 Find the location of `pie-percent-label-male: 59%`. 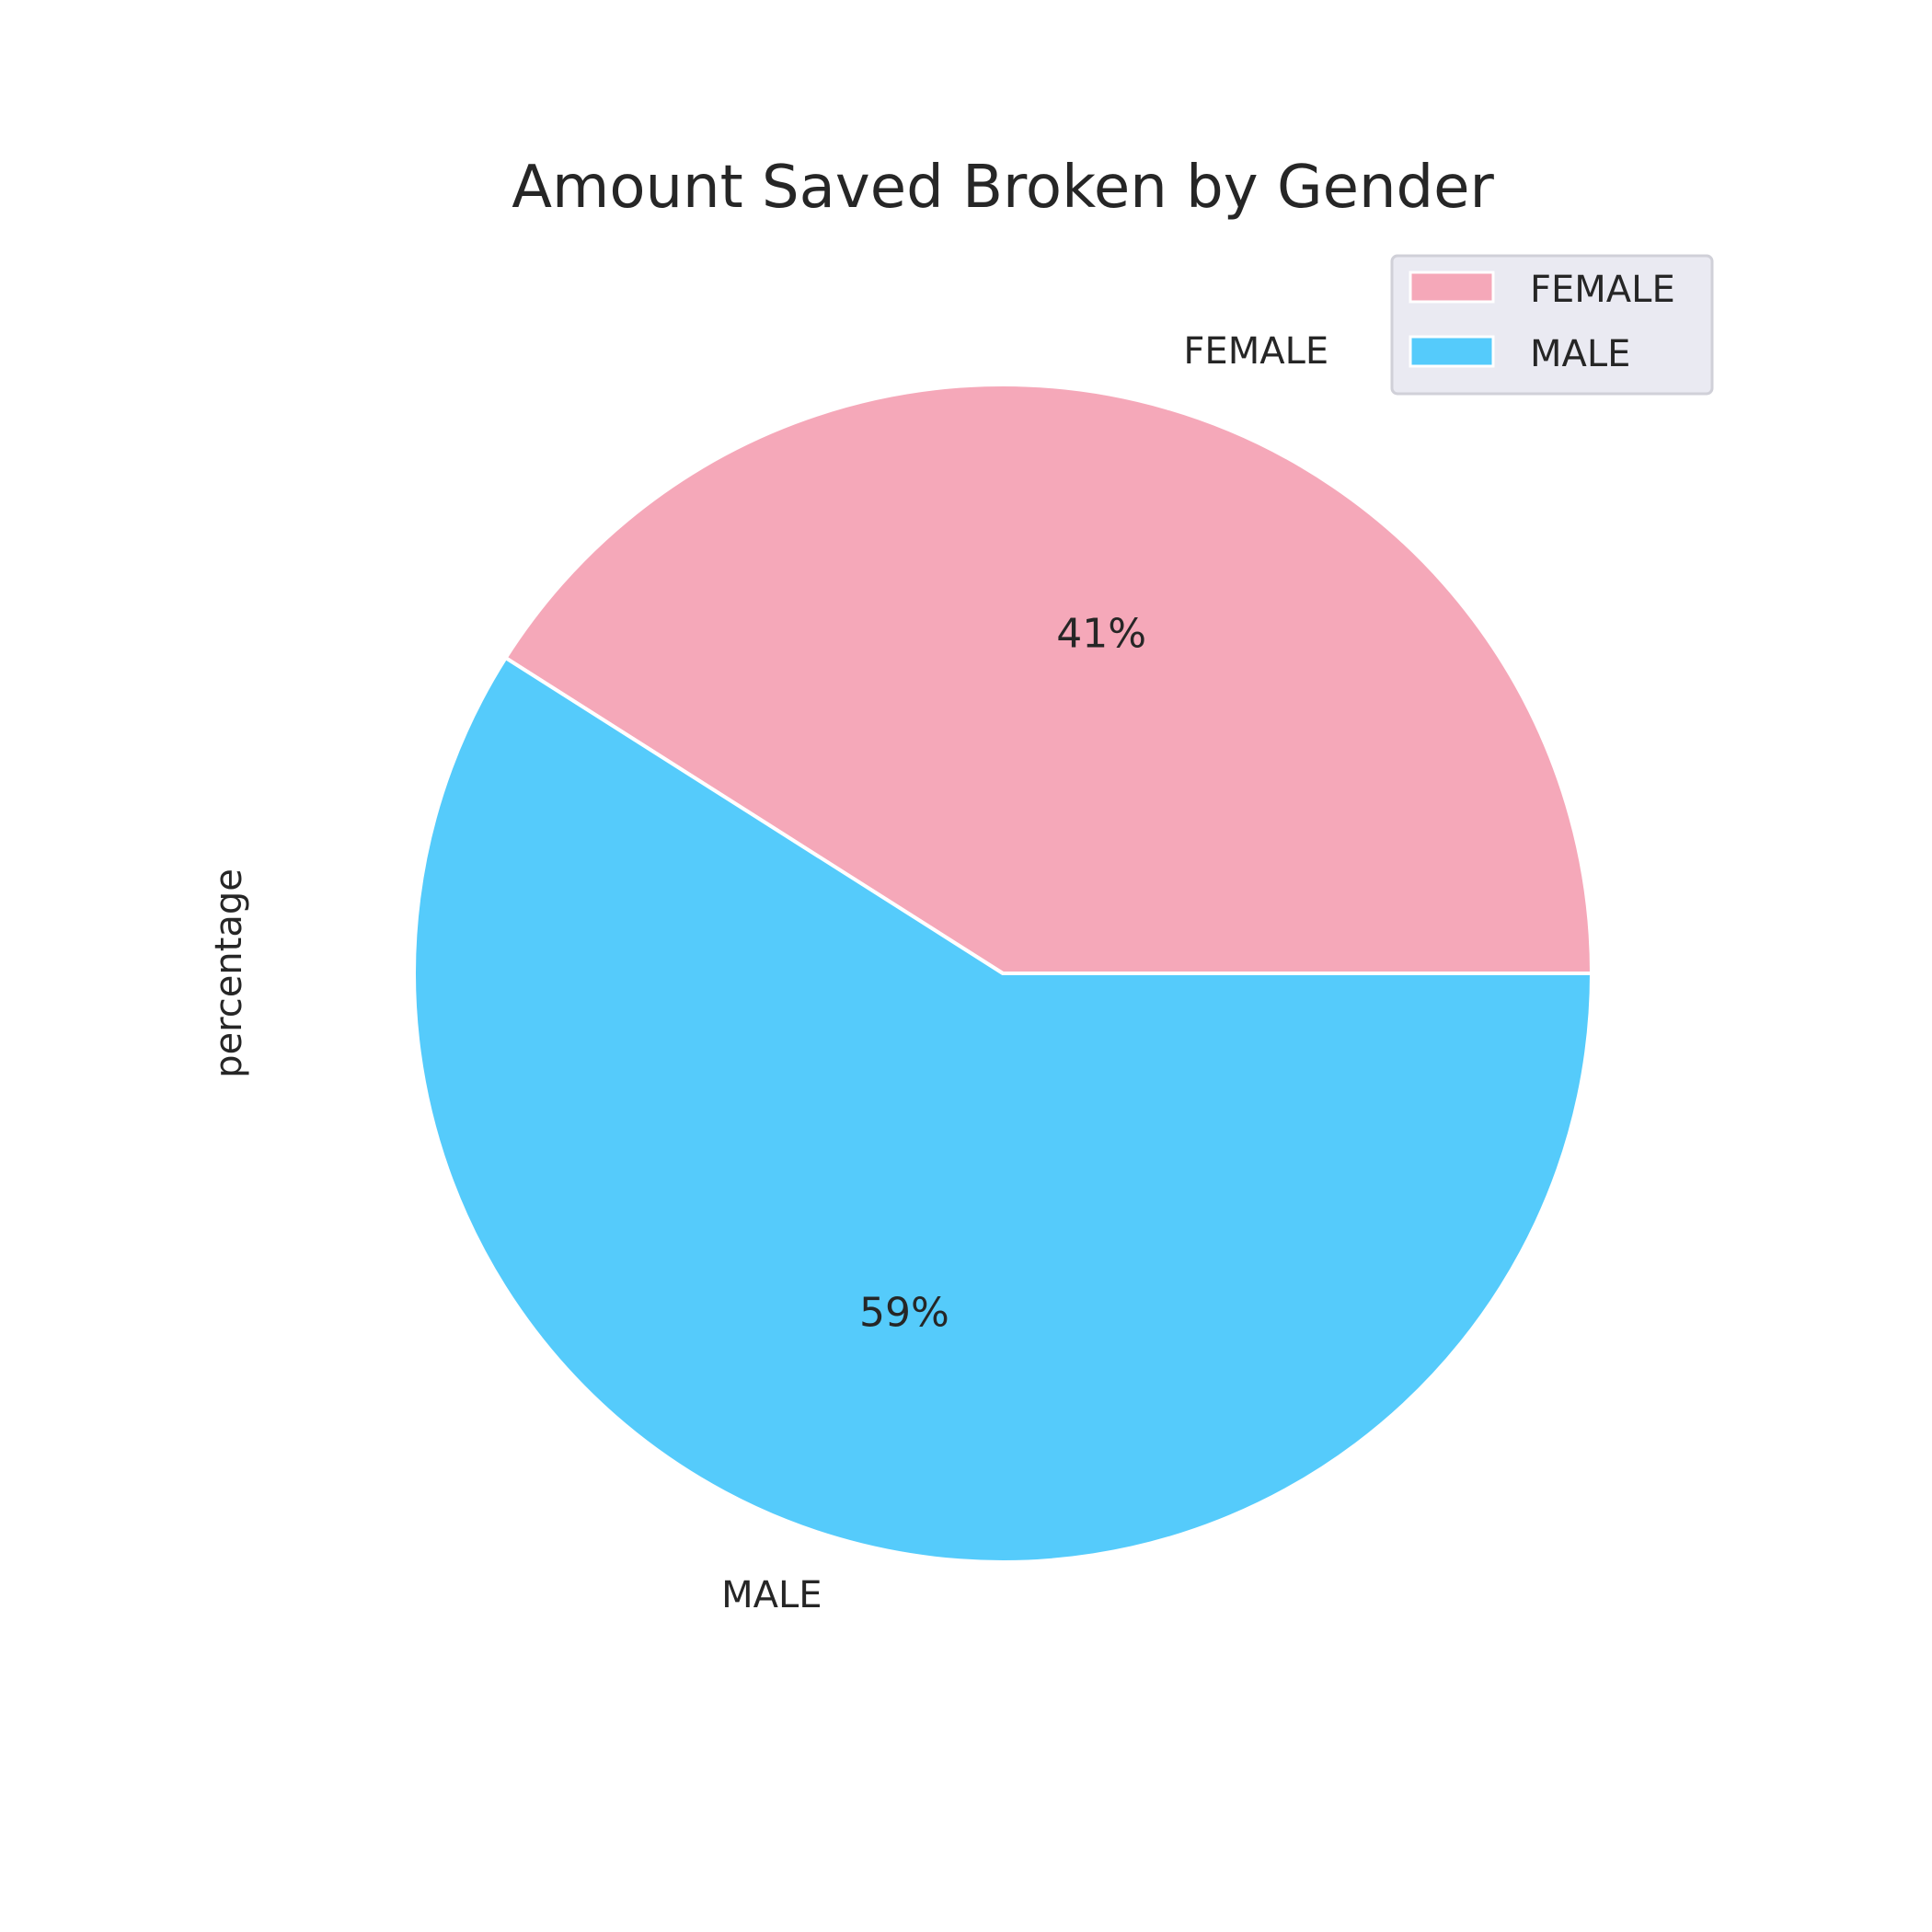

pie-percent-label-male: 59% is located at coordinates (904, 1312).